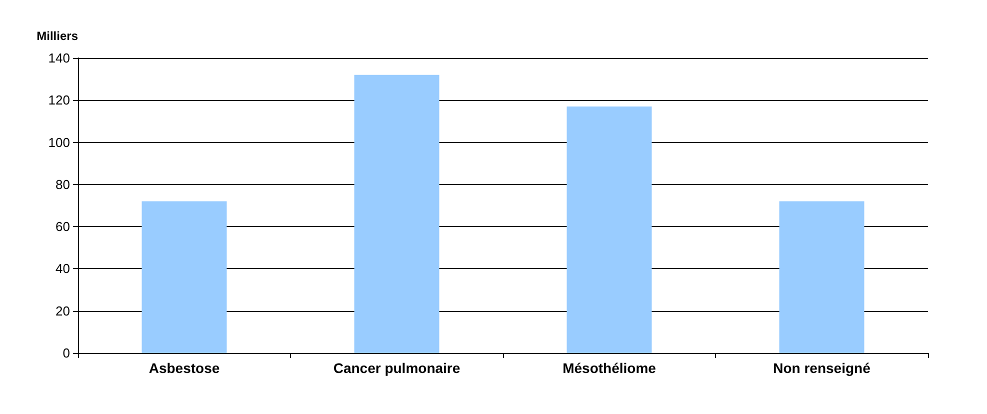  I want to click on y-tick-label: 0, so click(66, 353).